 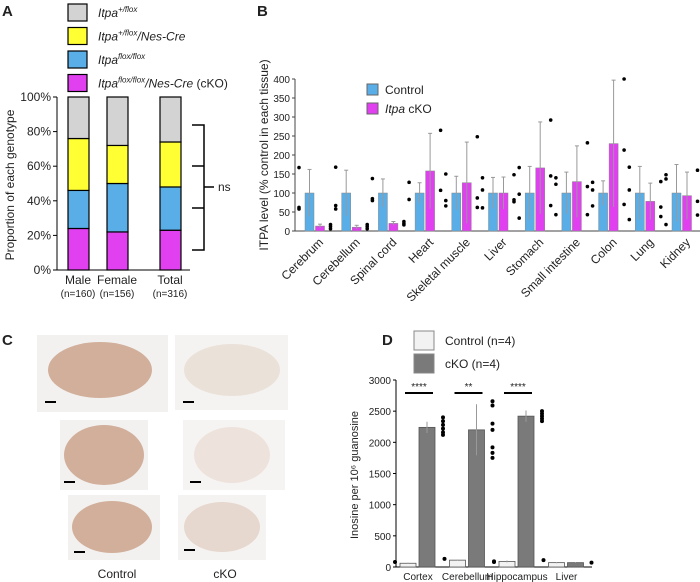 What do you see at coordinates (142, 36) in the screenshot?
I see `legend-label: Itpa+/flox/Nes-Cre` at bounding box center [142, 36].